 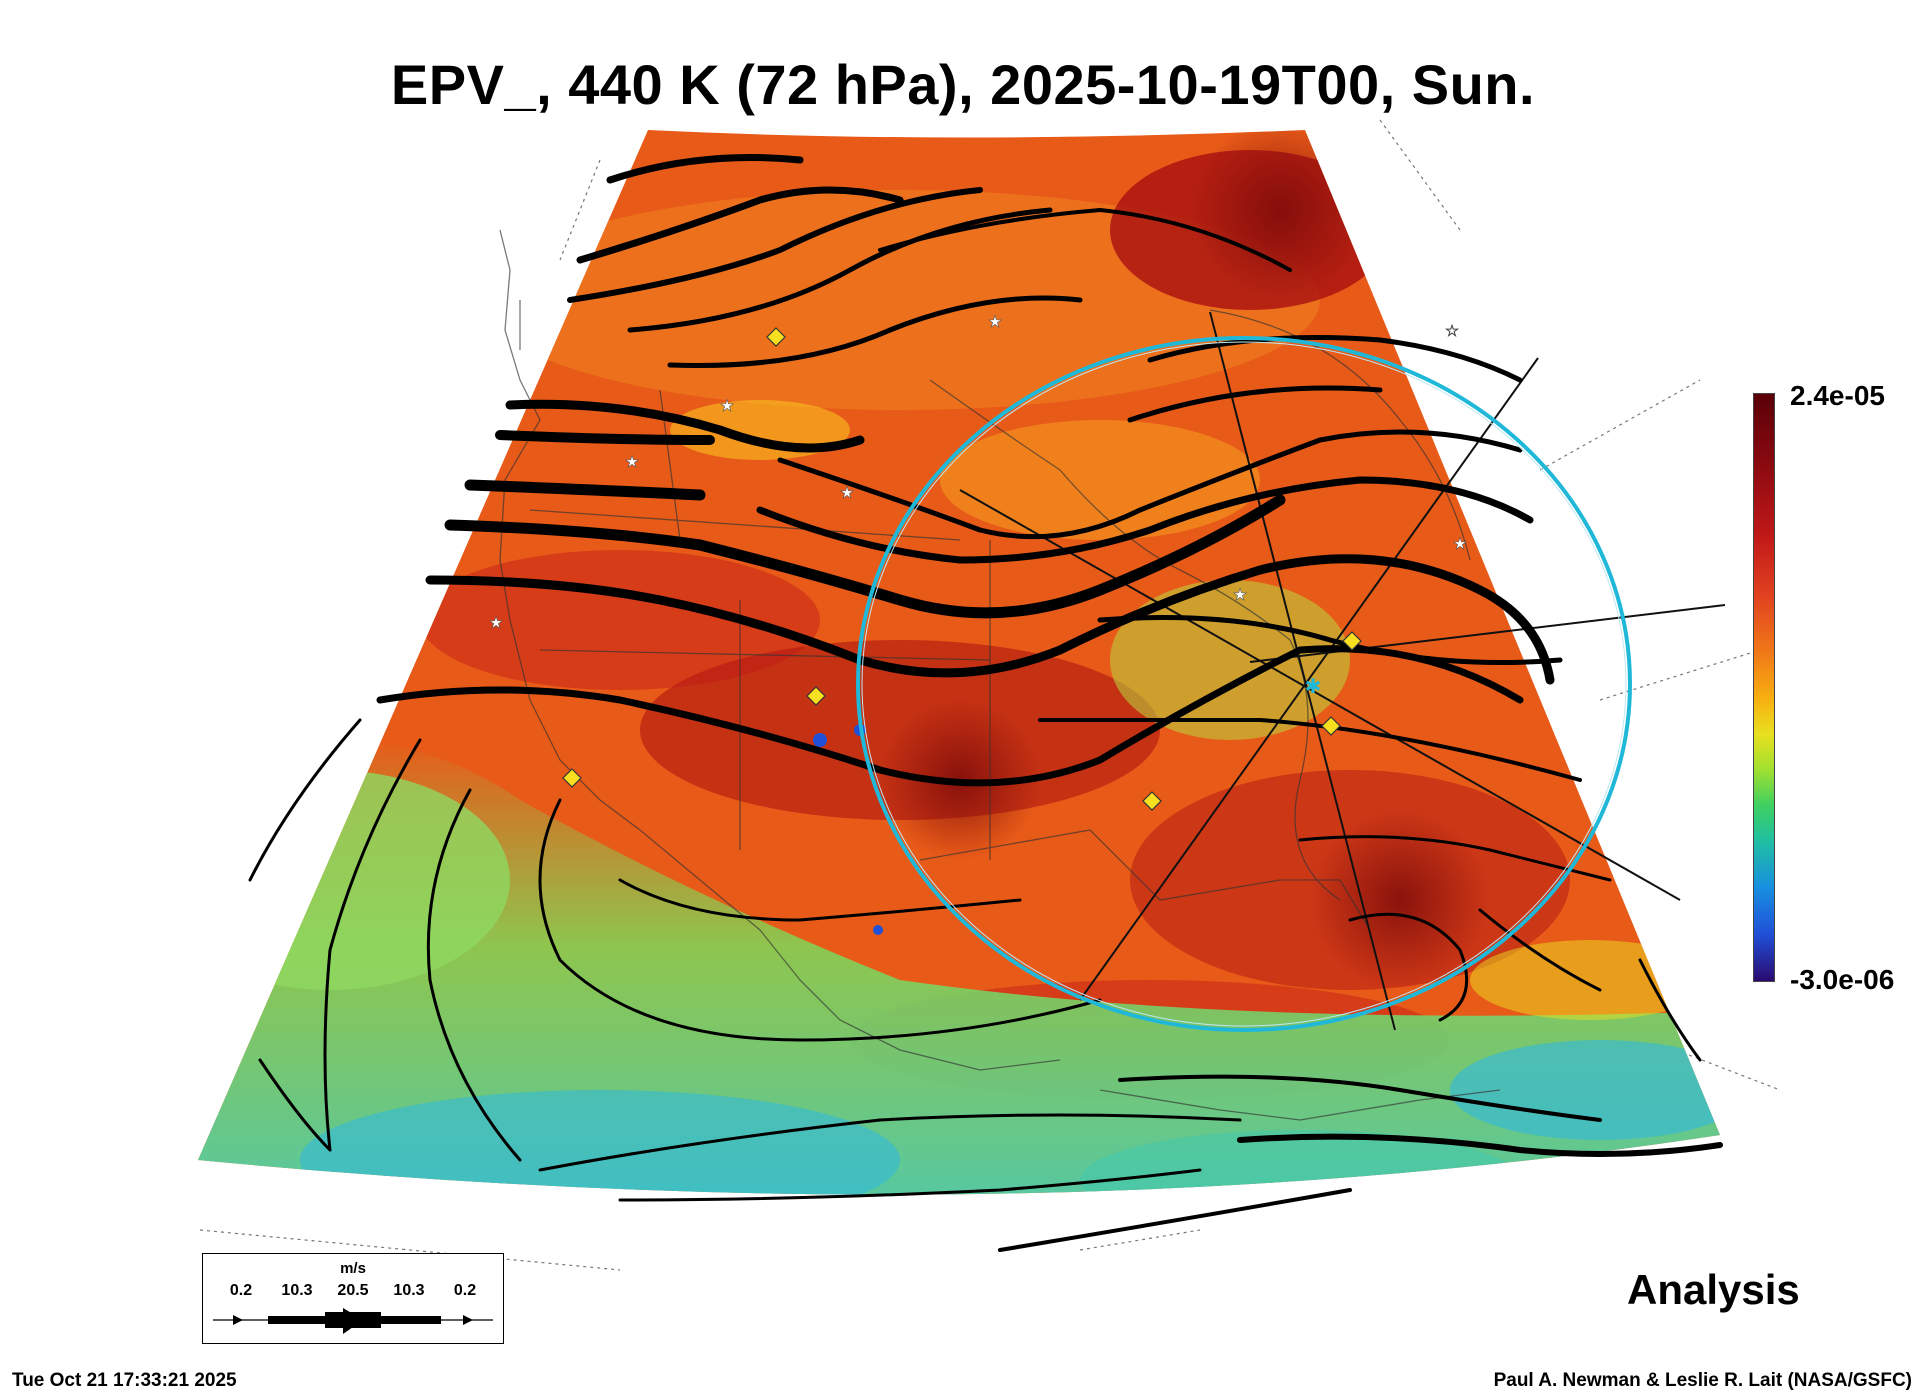 What do you see at coordinates (978, 472) in the screenshot?
I see `station-markers: ★ ★ ★ ★ ★ ★ ★ ☆` at bounding box center [978, 472].